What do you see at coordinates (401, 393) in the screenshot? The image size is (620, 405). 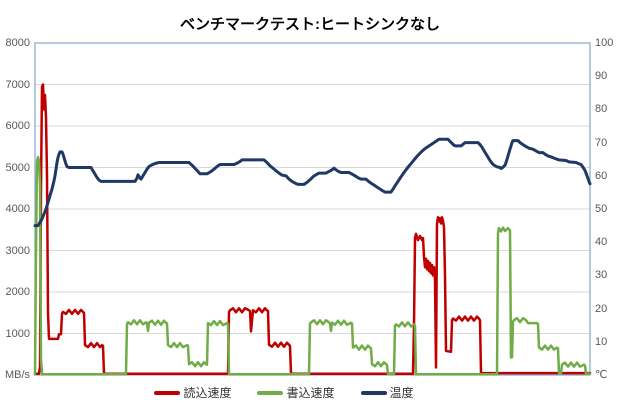 I see `legend-label-temperature: 温度` at bounding box center [401, 393].